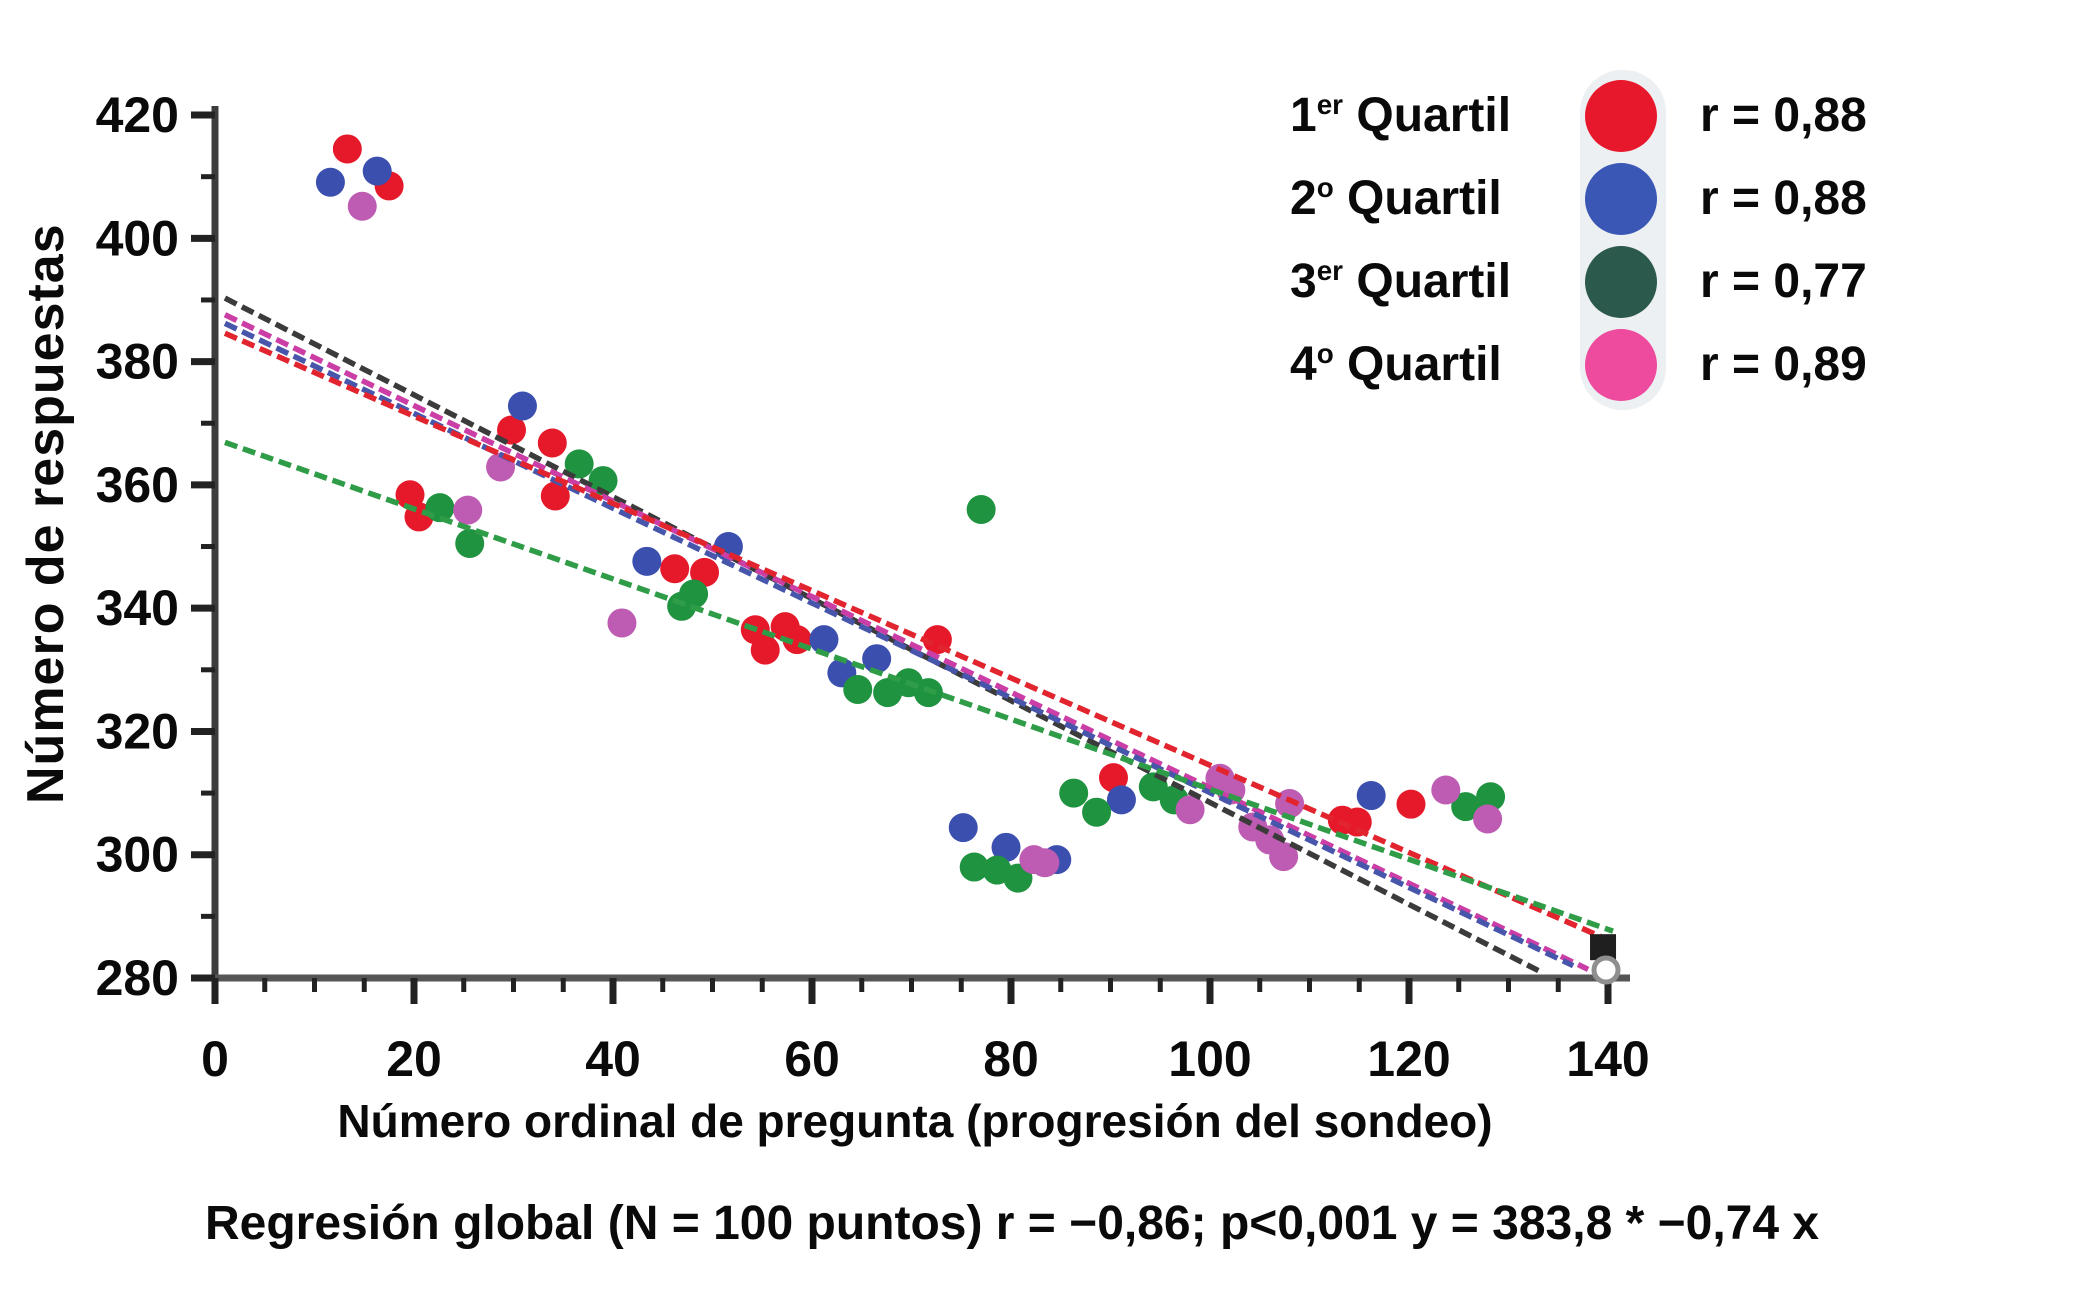 This screenshot has height=1291, width=2085. I want to click on y-tick-label: 380, so click(137, 362).